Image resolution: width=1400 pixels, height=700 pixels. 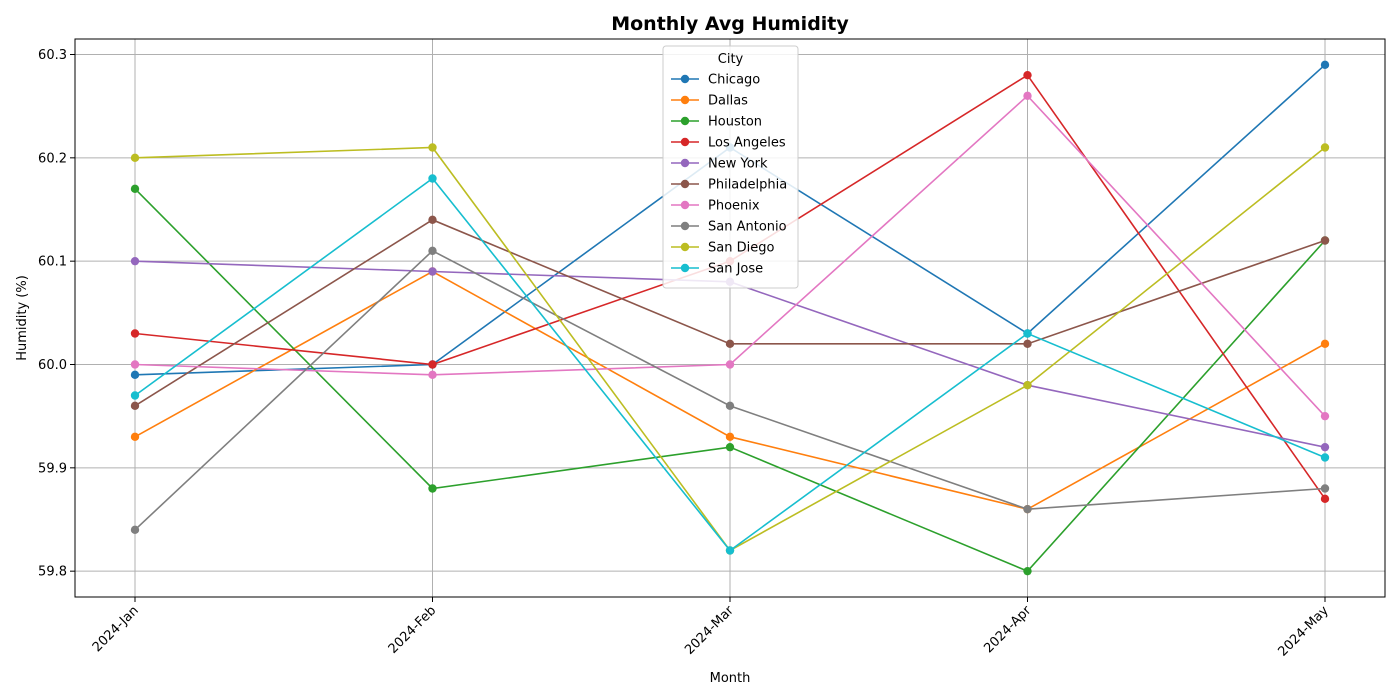 I want to click on legend-entry-label: Los Angeles, so click(x=747, y=143).